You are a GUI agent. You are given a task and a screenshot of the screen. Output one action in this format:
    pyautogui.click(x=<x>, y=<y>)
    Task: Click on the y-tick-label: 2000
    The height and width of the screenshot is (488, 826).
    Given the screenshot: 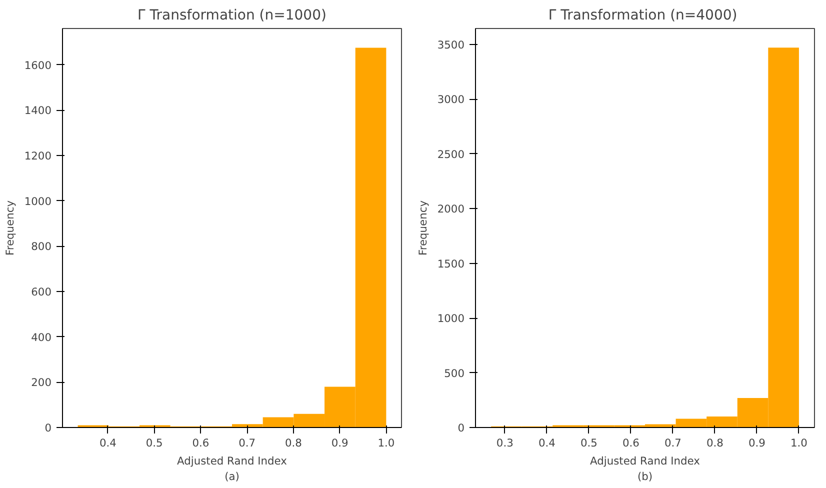 What is the action you would take?
    pyautogui.click(x=451, y=209)
    